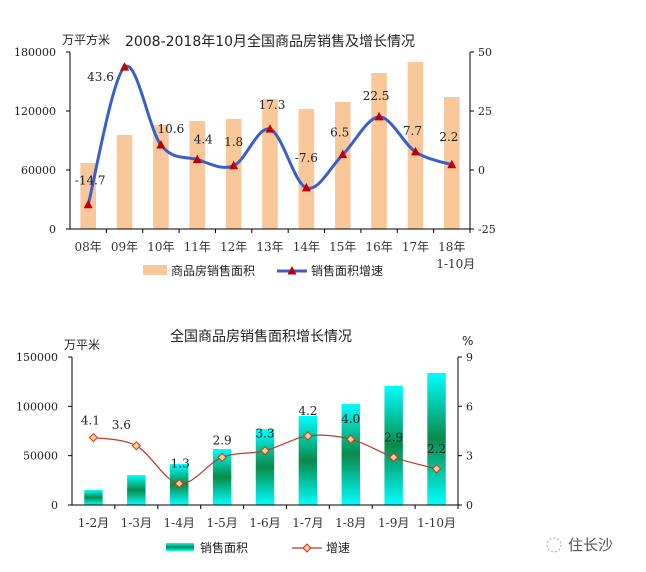 This screenshot has width=646, height=572. Describe the element at coordinates (171, 129) in the screenshot. I see `data-label: 10.6` at that location.